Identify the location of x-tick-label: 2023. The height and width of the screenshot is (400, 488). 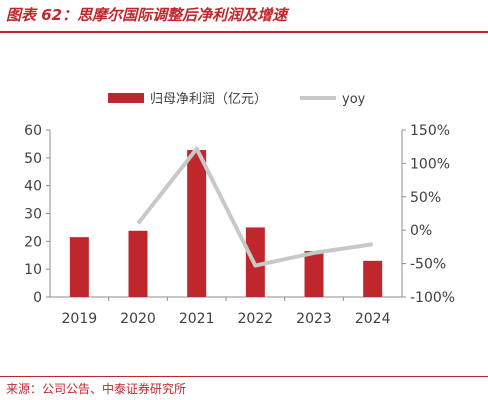
(314, 319).